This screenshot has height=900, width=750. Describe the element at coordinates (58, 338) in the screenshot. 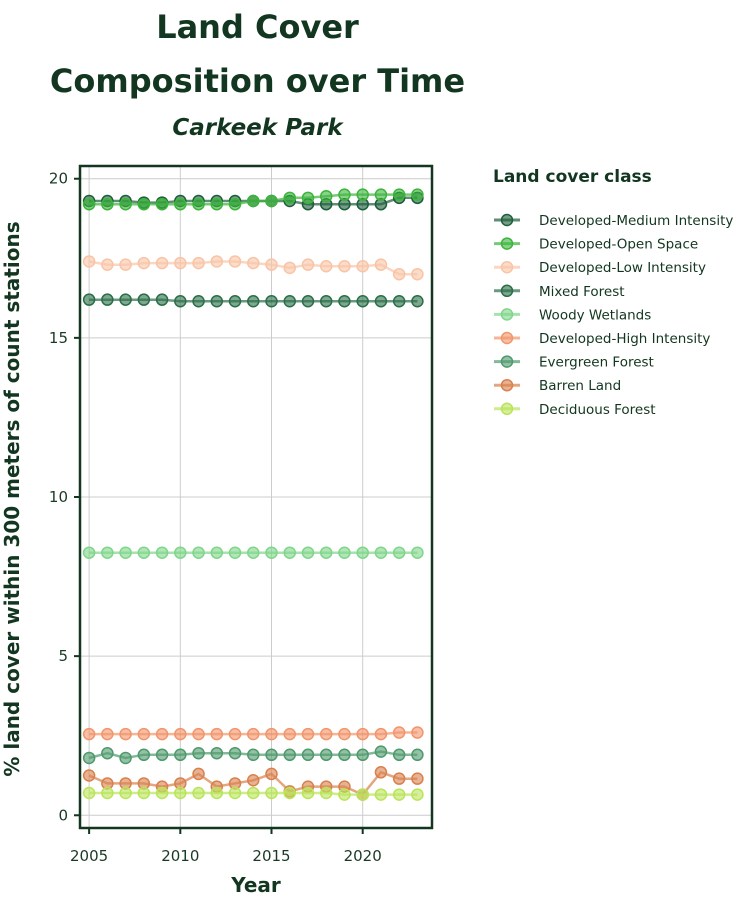

I see `y-tick-label: 15` at that location.